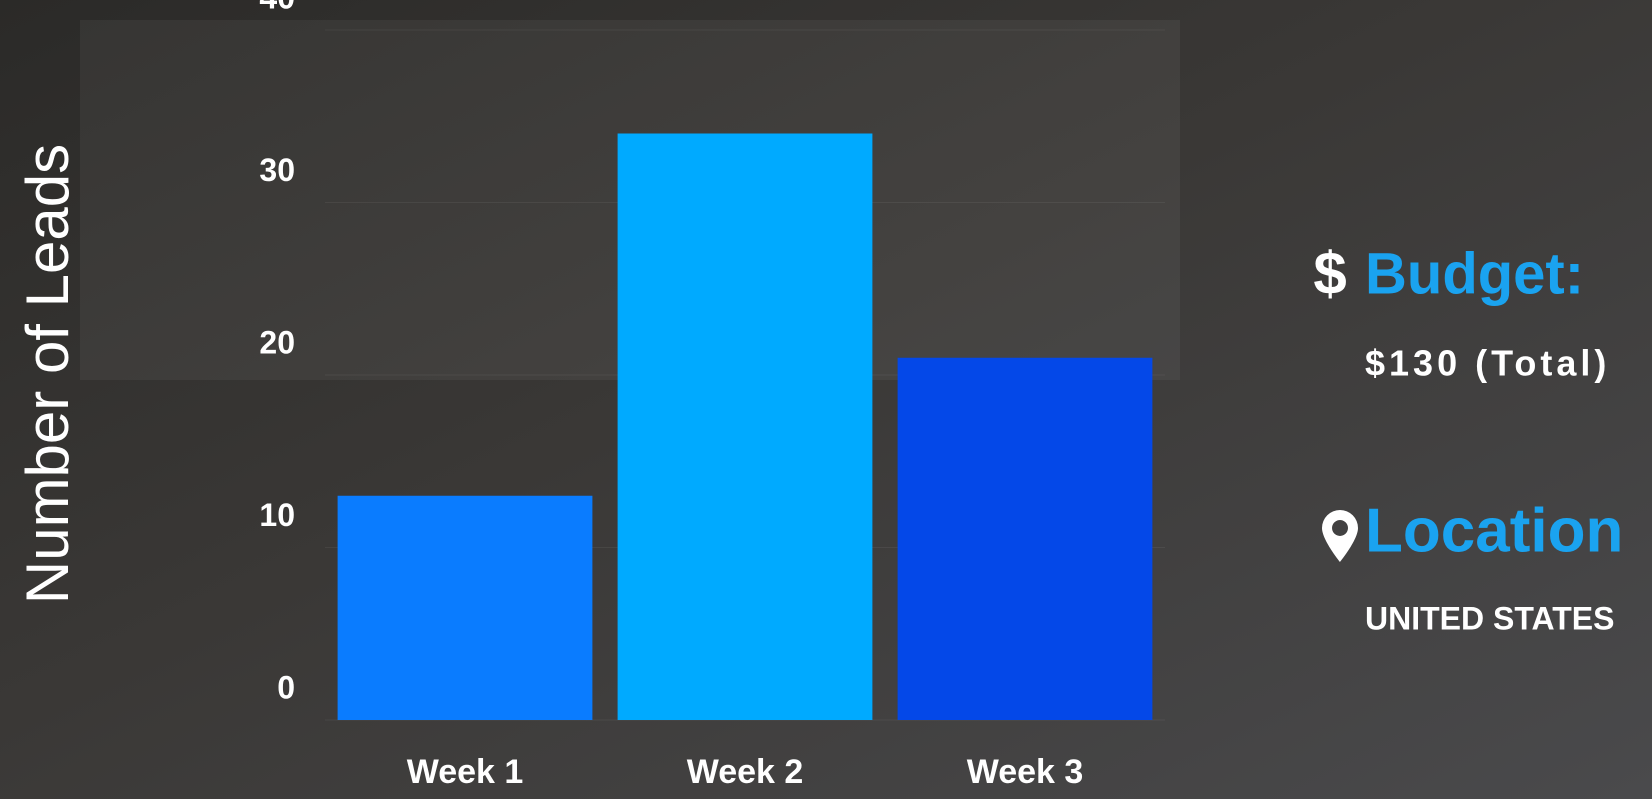 The image size is (1652, 799). I want to click on y-axis-label: Number of Leads, so click(47, 374).